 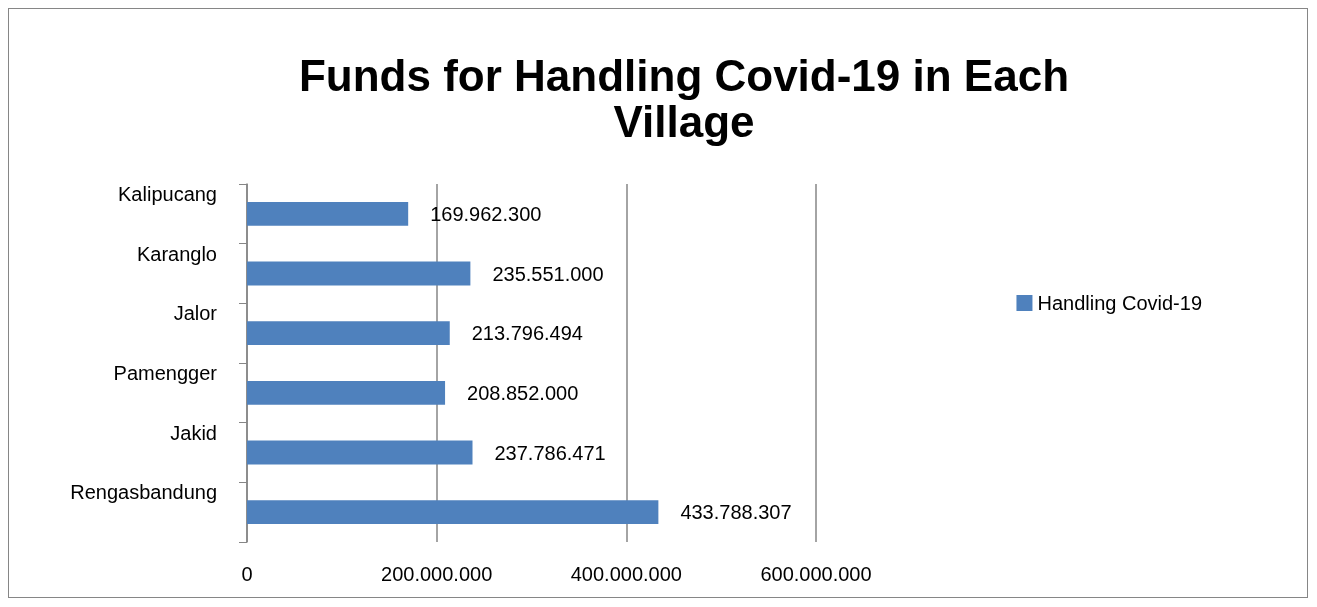 What do you see at coordinates (736, 512) in the screenshot?
I see `data-label: 433.788.307` at bounding box center [736, 512].